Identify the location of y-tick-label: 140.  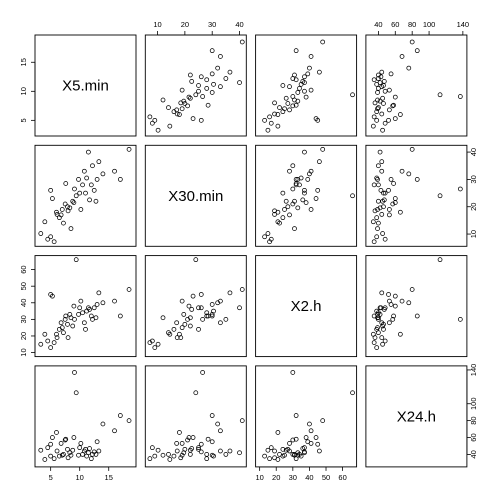
(473, 370).